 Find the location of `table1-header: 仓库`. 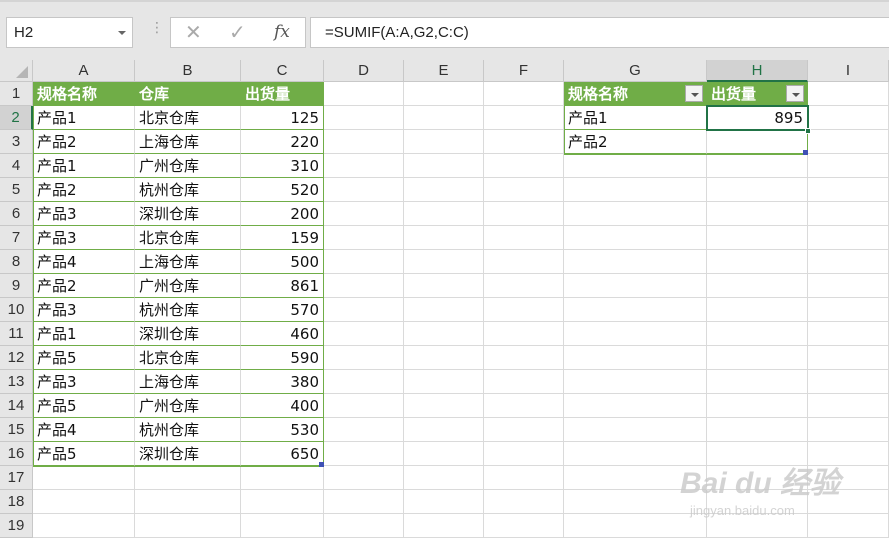

table1-header: 仓库 is located at coordinates (188, 94).